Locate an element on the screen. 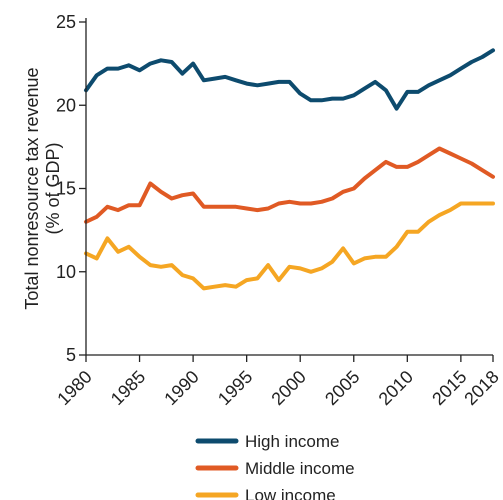 The image size is (503, 500). series-line-low-income is located at coordinates (289, 246).